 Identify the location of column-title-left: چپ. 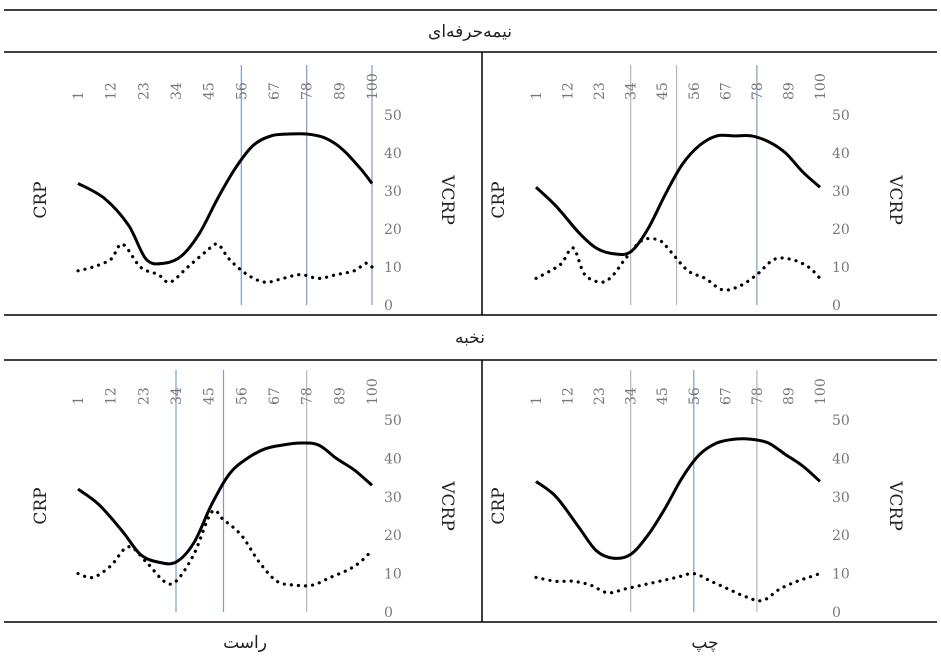
(704, 643).